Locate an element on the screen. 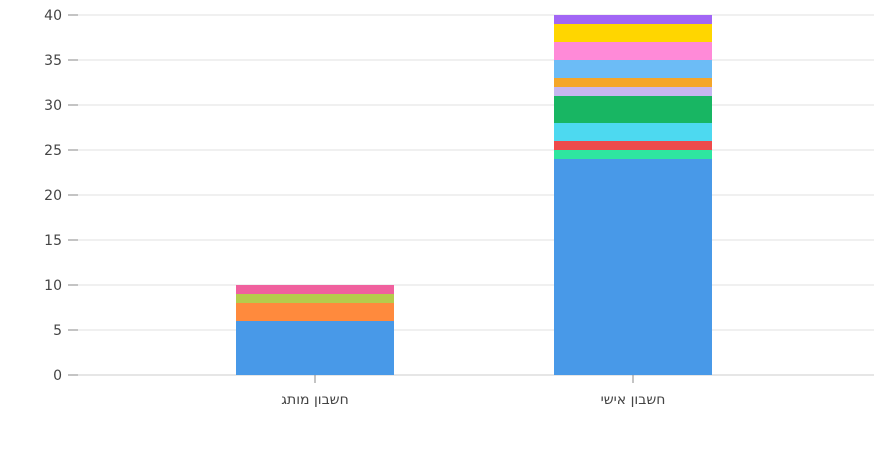 Image resolution: width=888 pixels, height=450 pixels. y-tick-label: 10 is located at coordinates (53, 286).